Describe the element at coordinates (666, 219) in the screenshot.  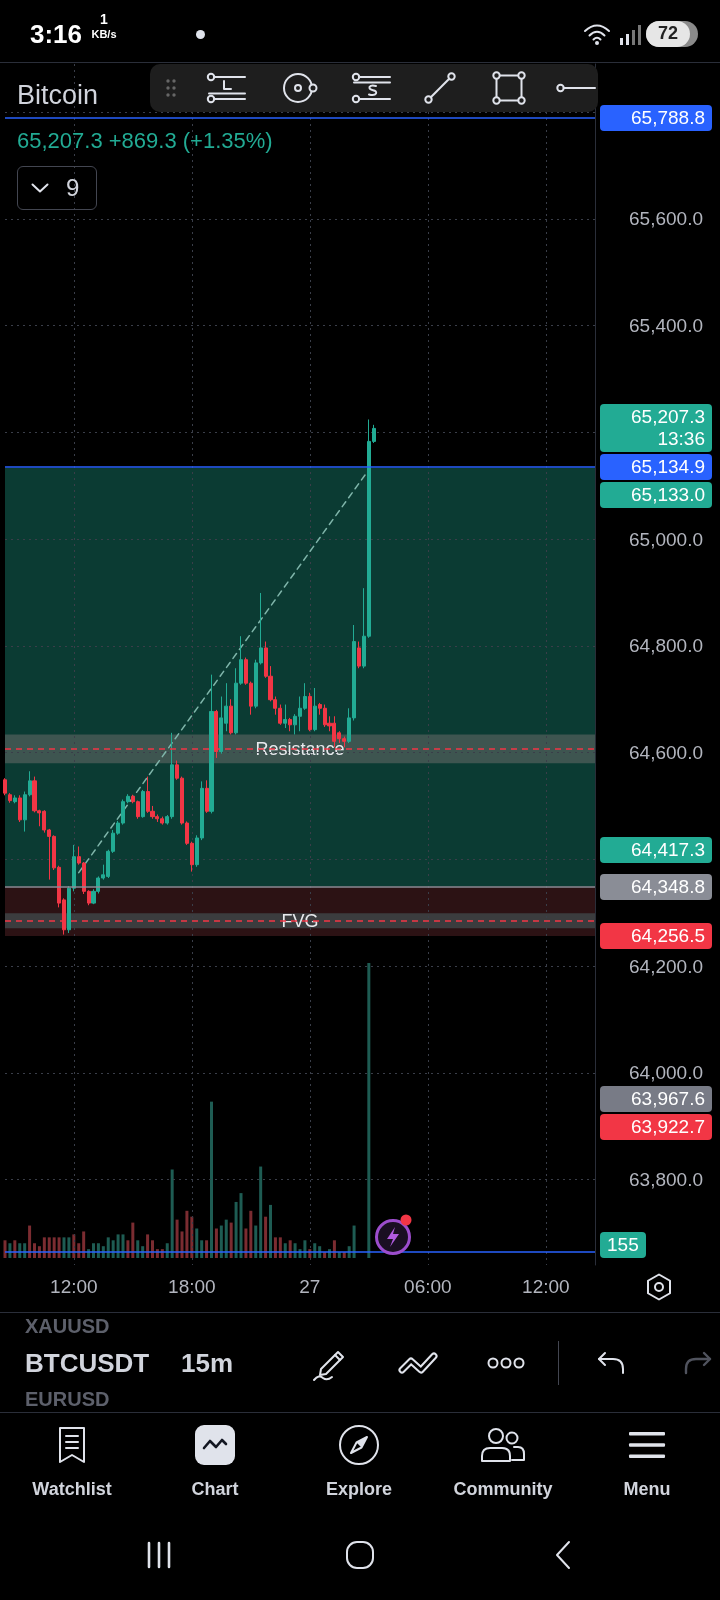
I see `y-tick-label: 65,600.0` at that location.